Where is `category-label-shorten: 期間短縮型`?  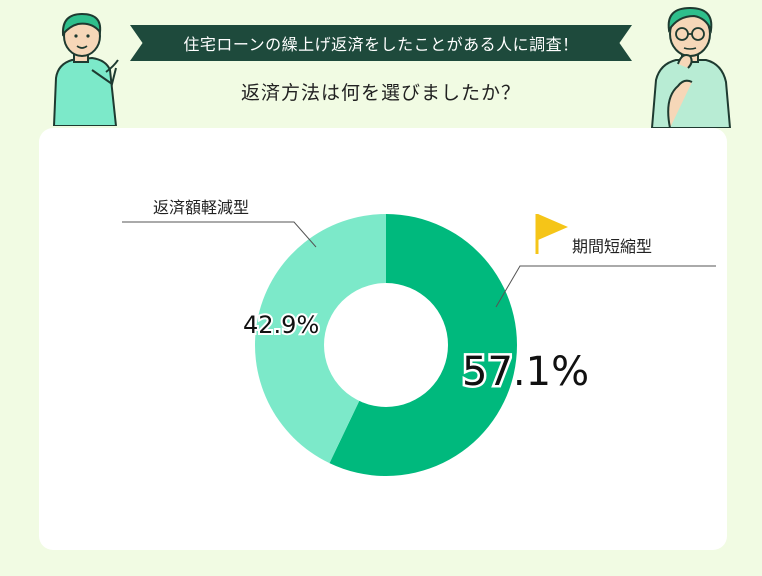 category-label-shorten: 期間短縮型 is located at coordinates (612, 246).